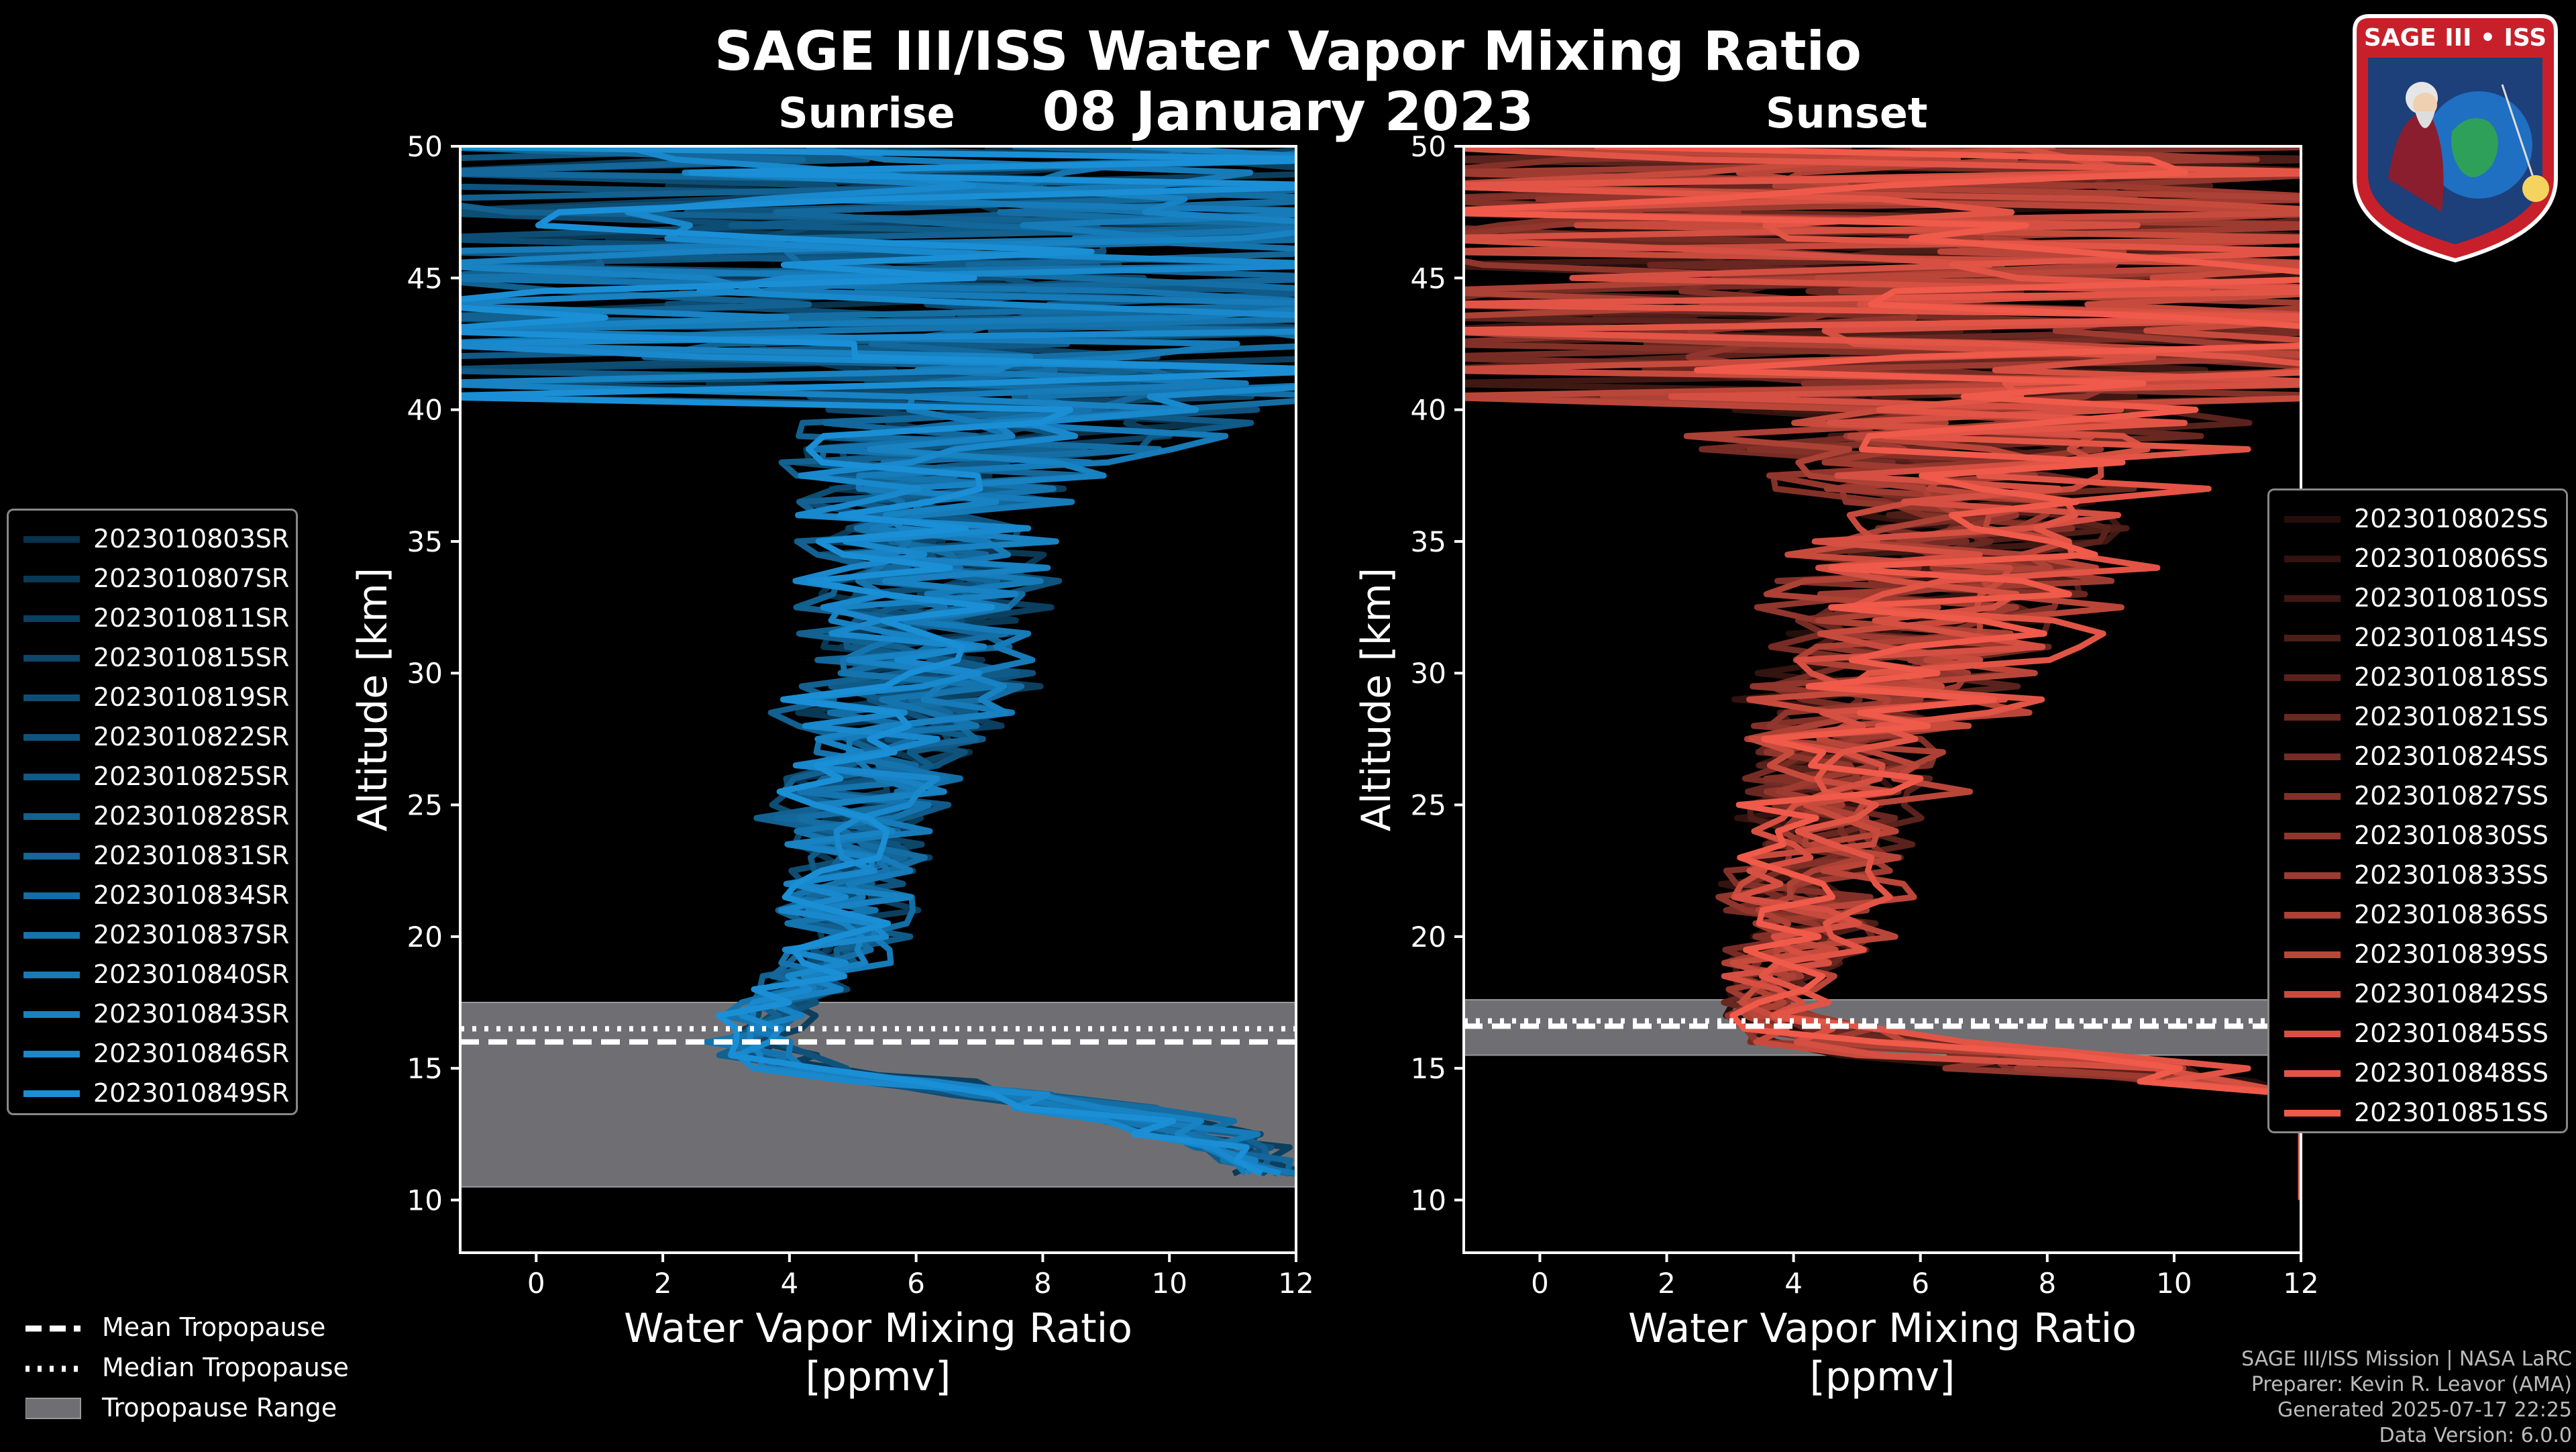  What do you see at coordinates (152, 936) in the screenshot?
I see `legend-item: 2023010837SR` at bounding box center [152, 936].